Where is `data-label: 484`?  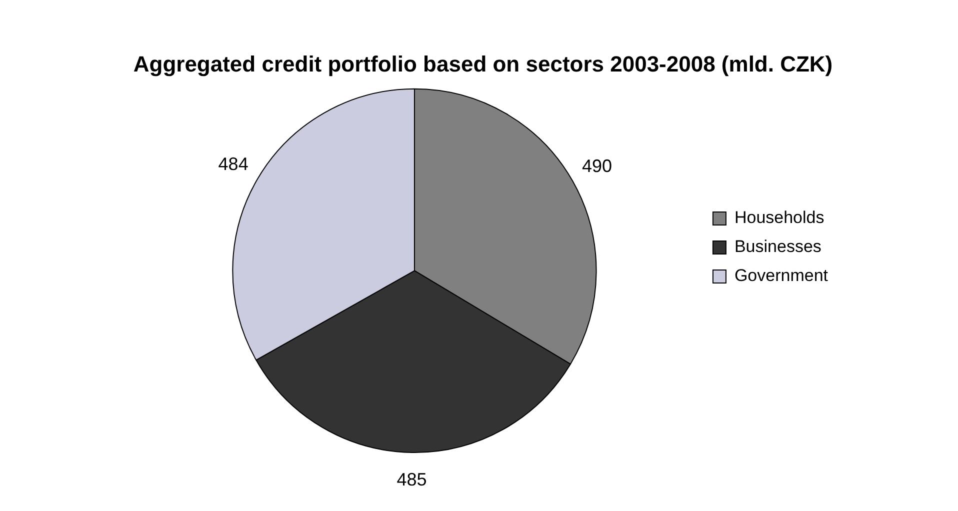
data-label: 484 is located at coordinates (233, 164).